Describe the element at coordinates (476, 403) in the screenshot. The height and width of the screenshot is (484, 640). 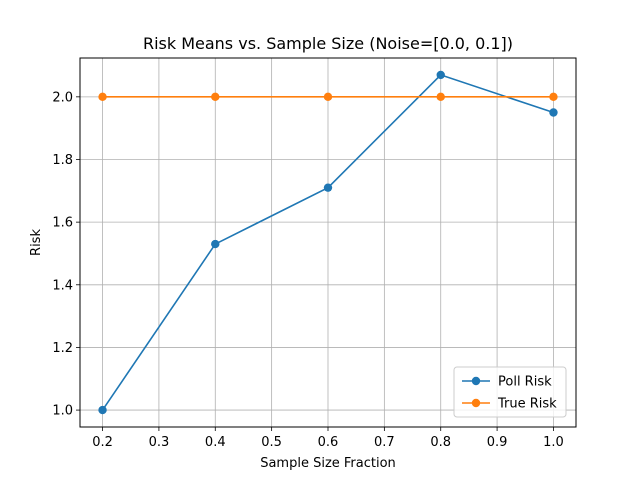
I see `legend-true-risk-marker` at that location.